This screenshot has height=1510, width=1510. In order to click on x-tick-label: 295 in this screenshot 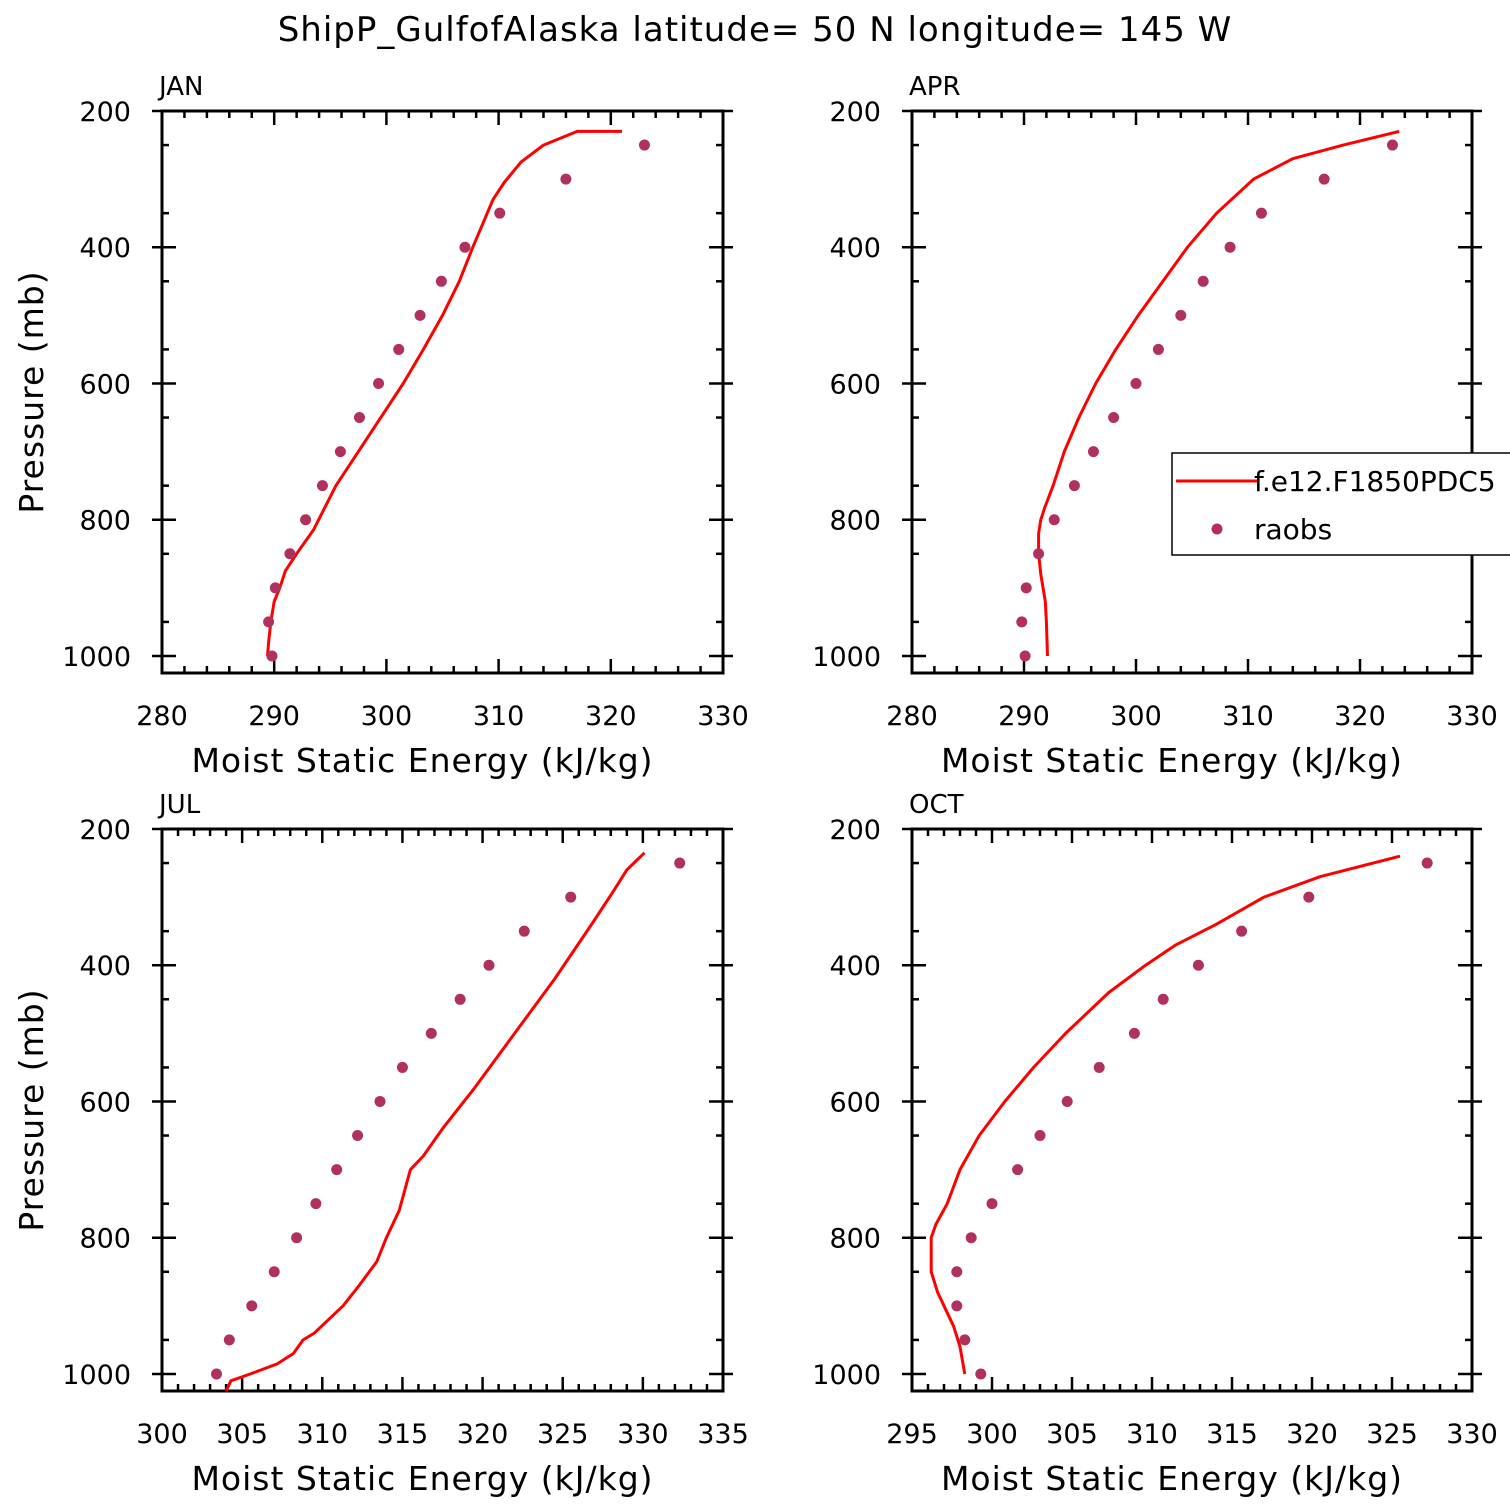, I will do `click(912, 1434)`.